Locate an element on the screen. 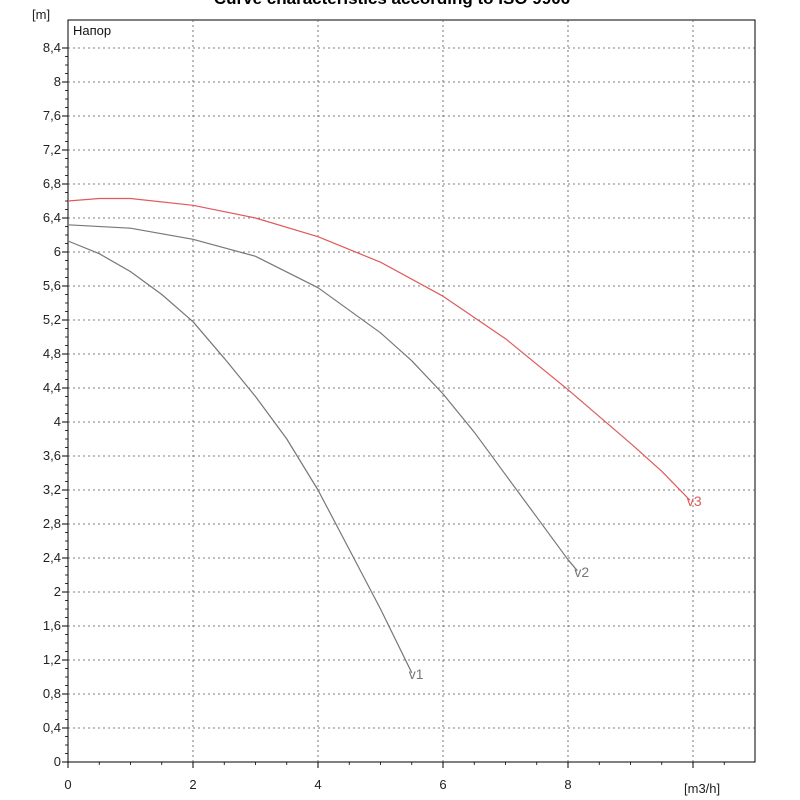  y-tick-label: 8,4 is located at coordinates (52, 47).